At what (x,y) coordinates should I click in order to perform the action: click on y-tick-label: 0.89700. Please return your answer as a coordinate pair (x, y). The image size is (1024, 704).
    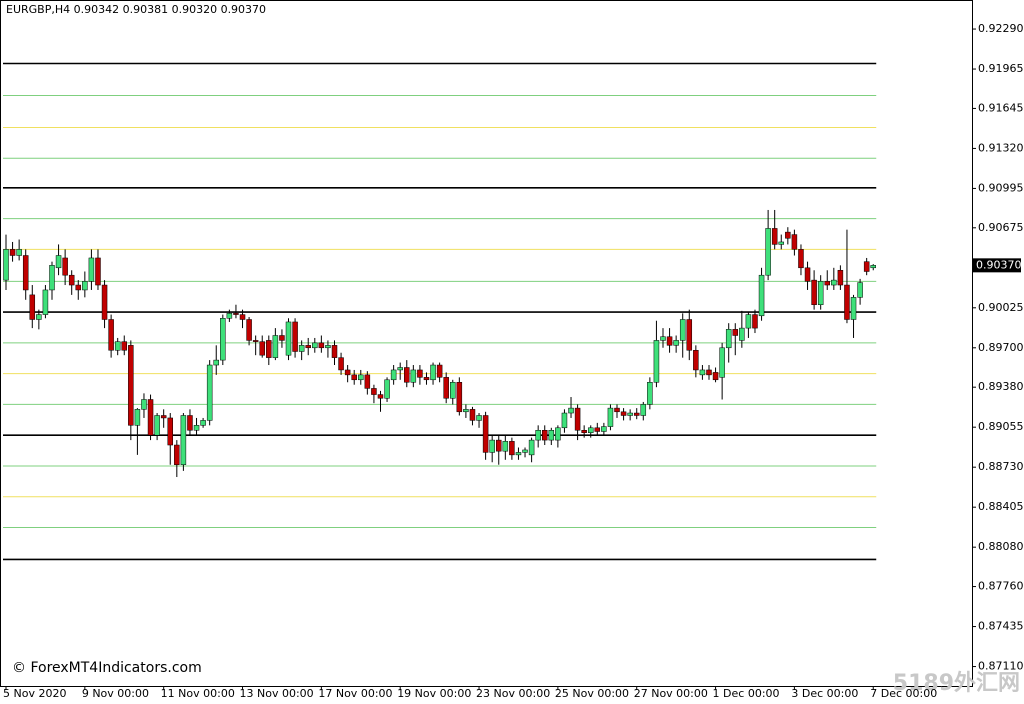
    Looking at the image, I should click on (1001, 347).